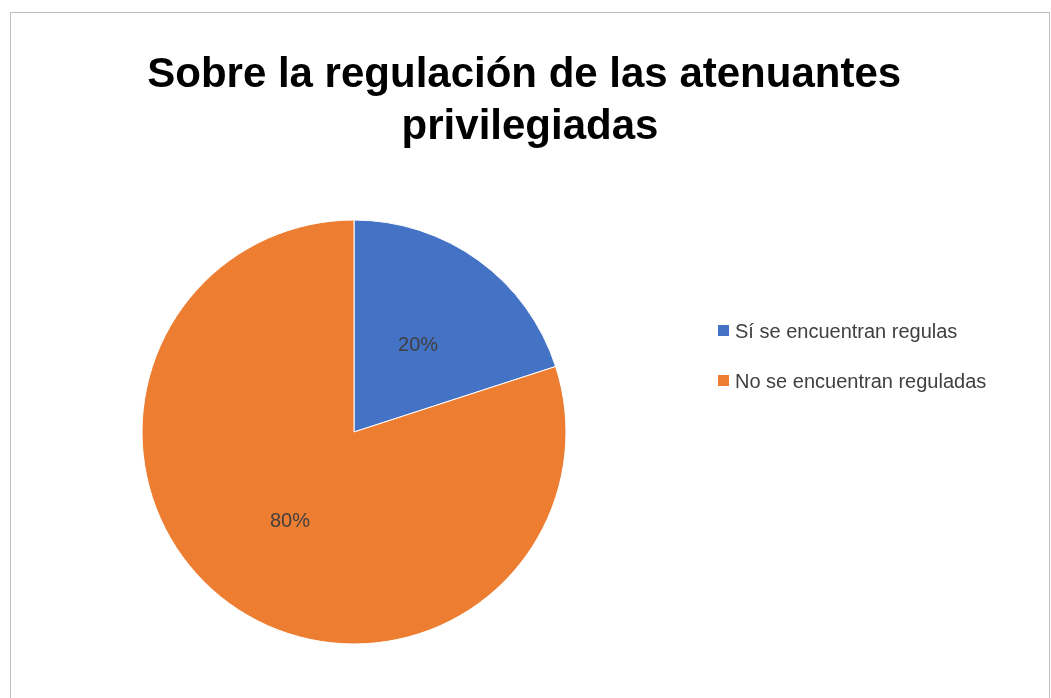 This screenshot has height=698, width=1051. I want to click on data-label: 20%, so click(418, 343).